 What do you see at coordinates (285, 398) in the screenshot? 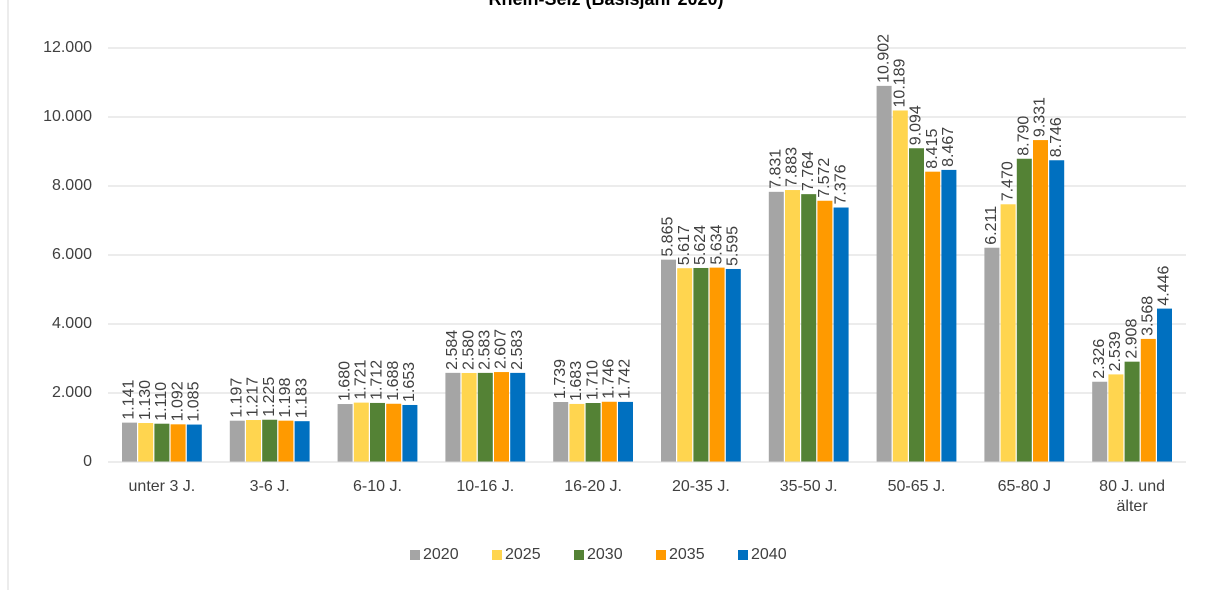
I see `data-label: 1.198` at bounding box center [285, 398].